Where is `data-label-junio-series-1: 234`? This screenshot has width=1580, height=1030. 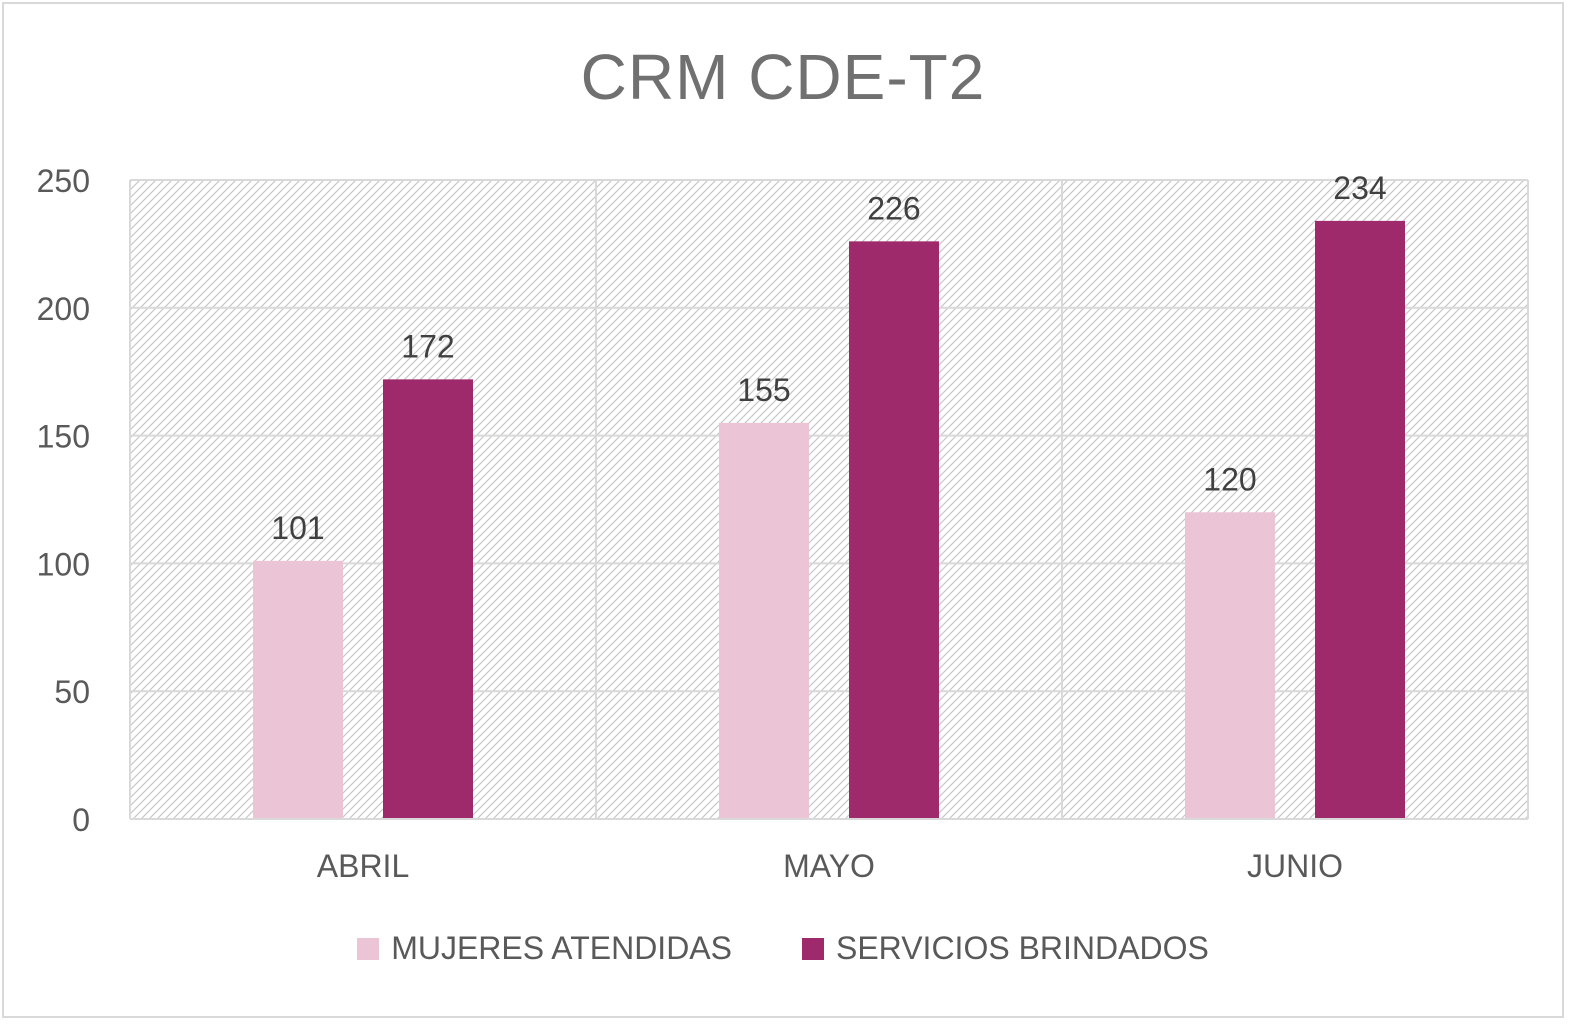 data-label-junio-series-1: 234 is located at coordinates (1359, 188).